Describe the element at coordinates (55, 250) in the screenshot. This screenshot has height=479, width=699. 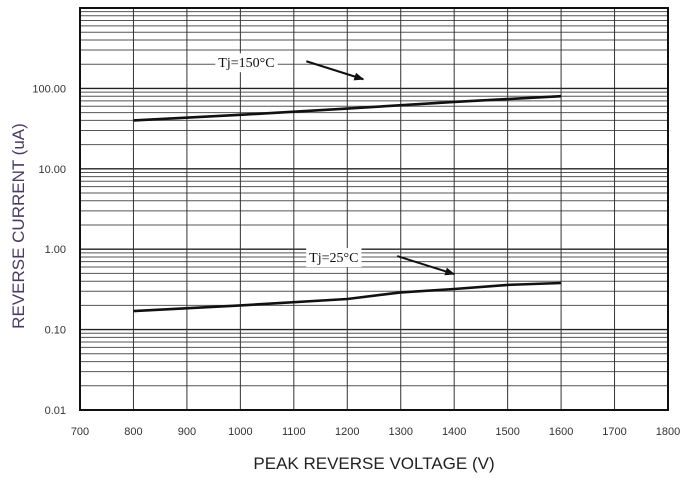
I see `y-tick-label: 1.00` at that location.